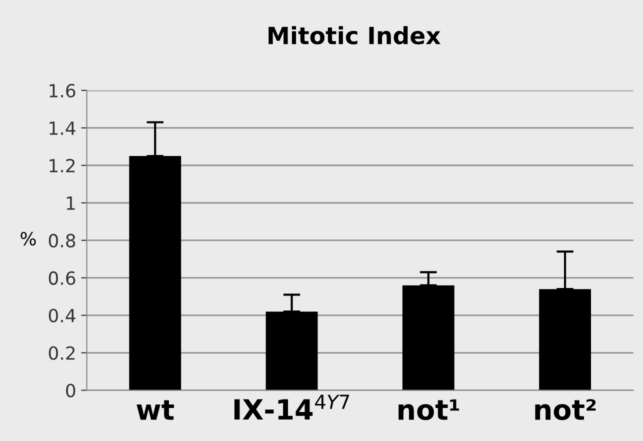 The image size is (643, 441). Describe the element at coordinates (155, 410) in the screenshot. I see `x-tick-label: wt` at that location.